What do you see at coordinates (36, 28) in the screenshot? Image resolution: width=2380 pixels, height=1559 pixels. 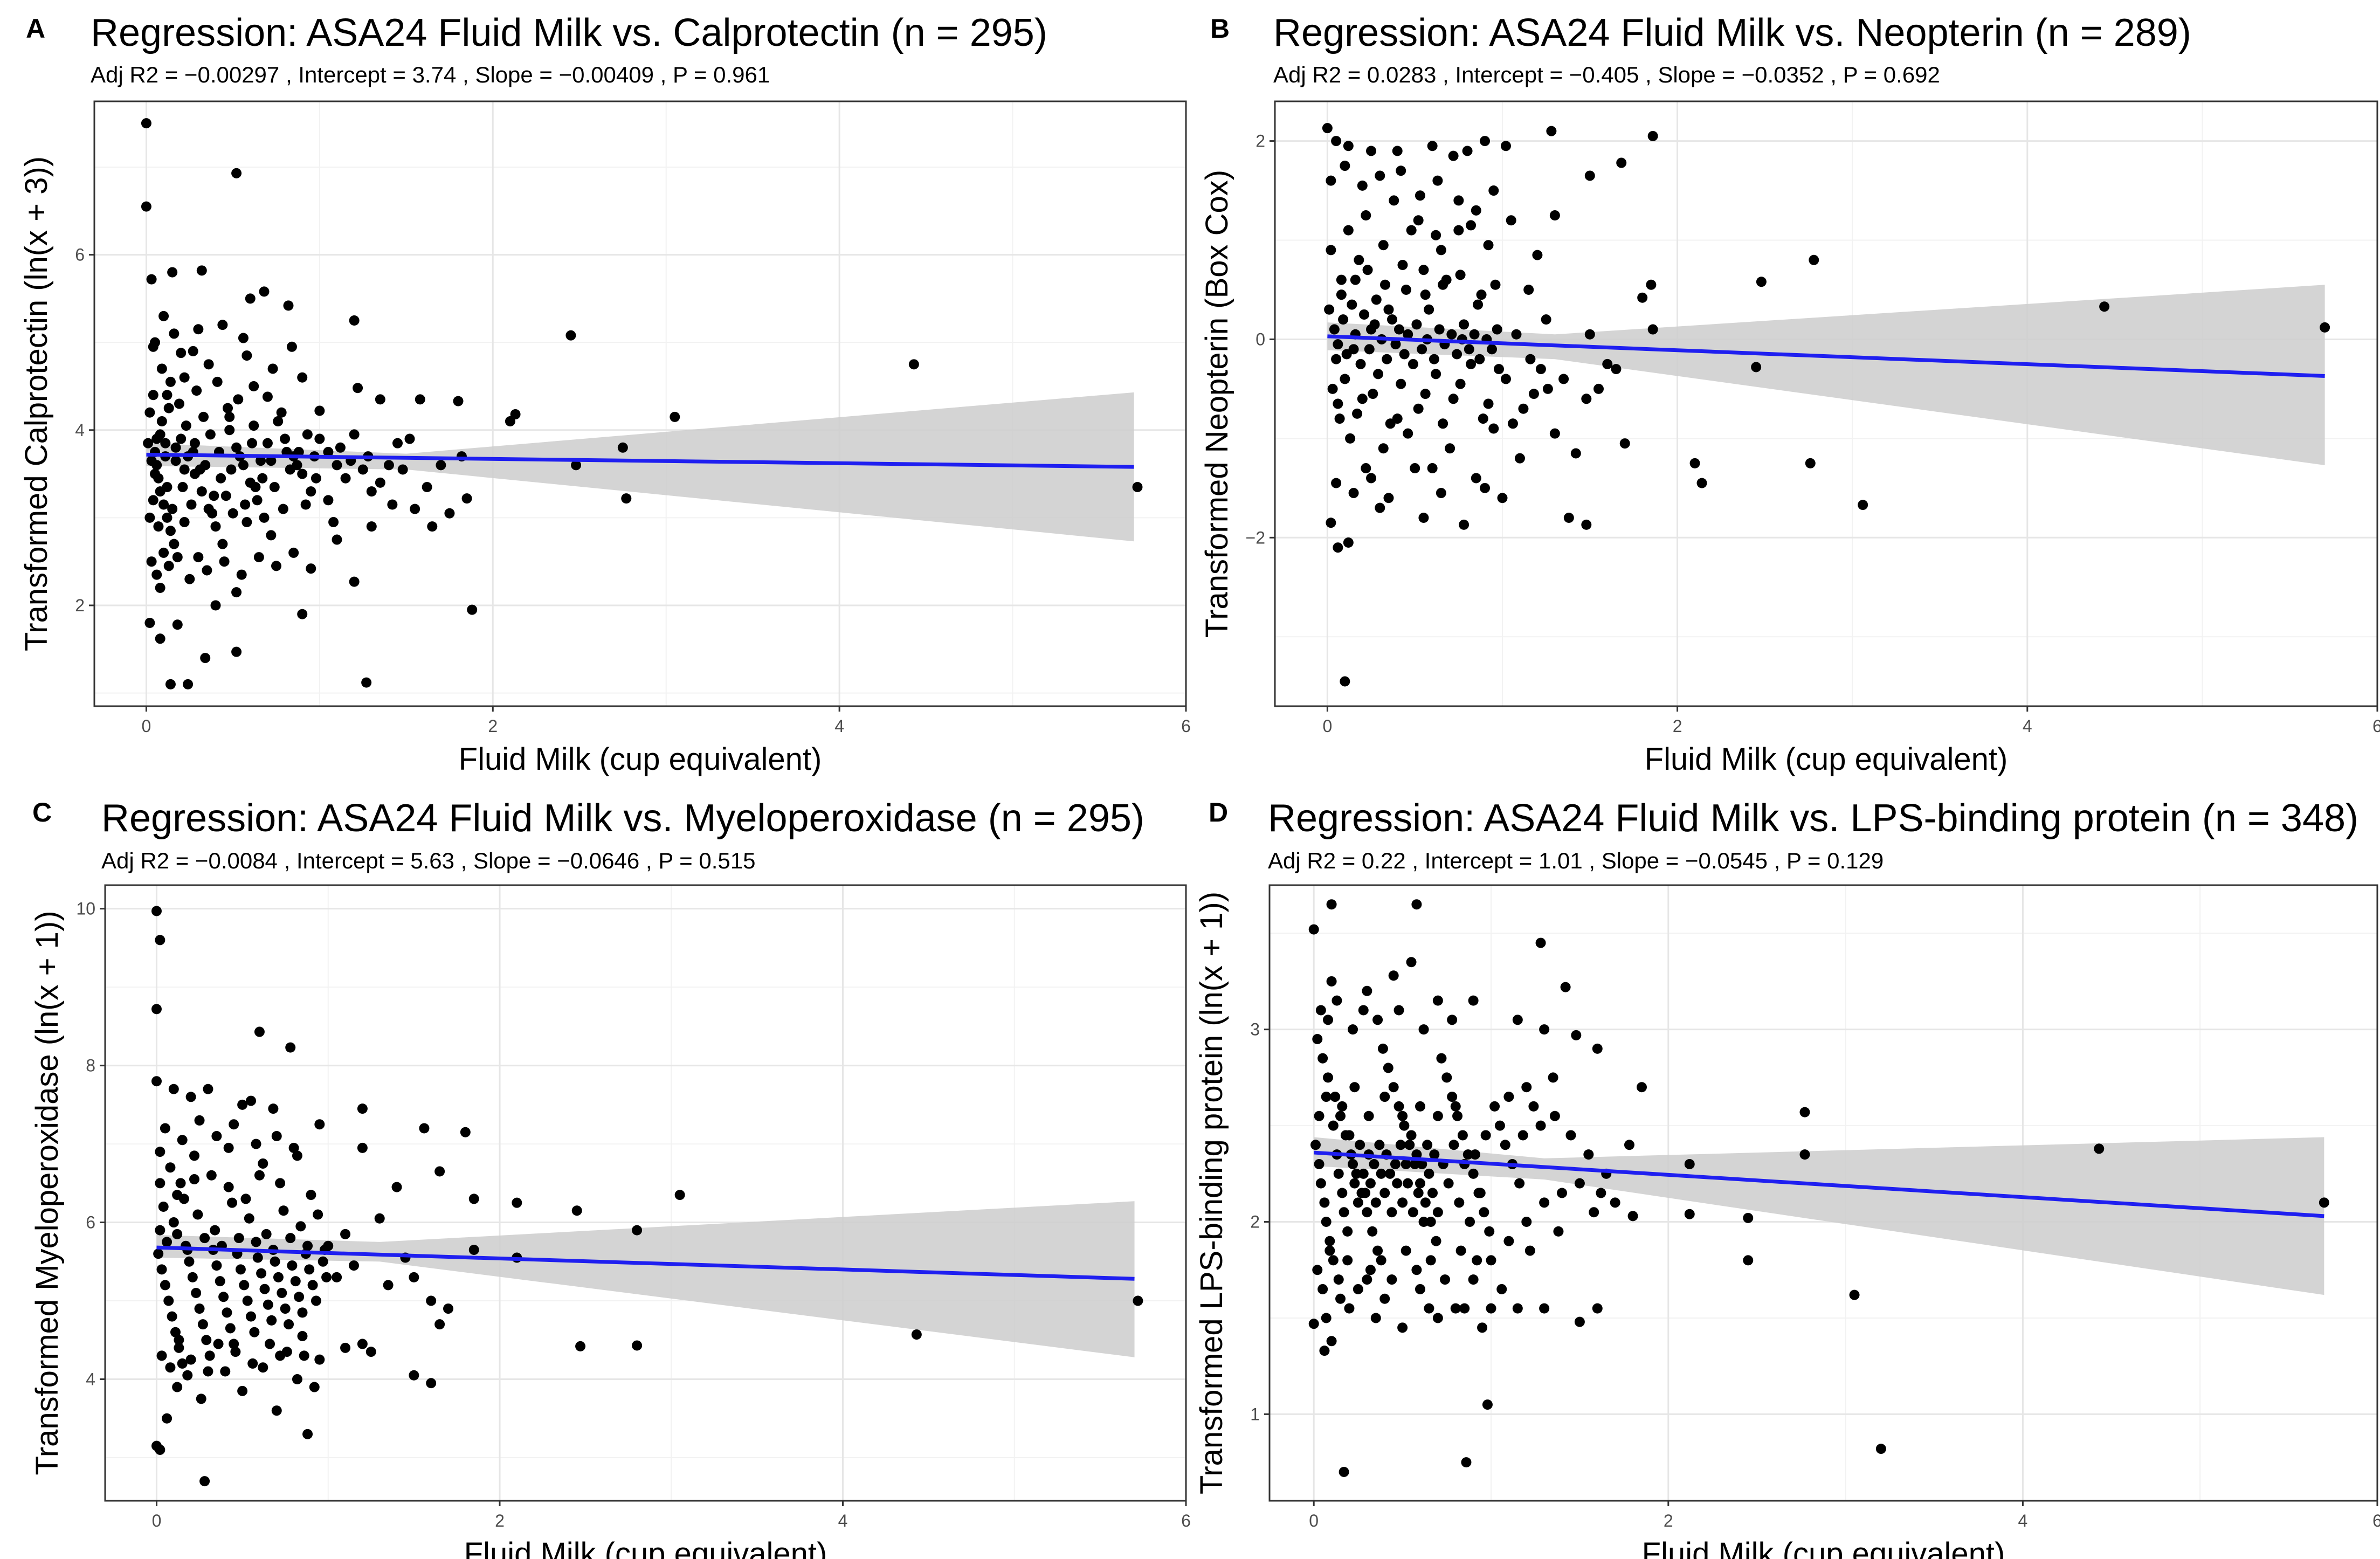 I see `panel-letter: A` at bounding box center [36, 28].